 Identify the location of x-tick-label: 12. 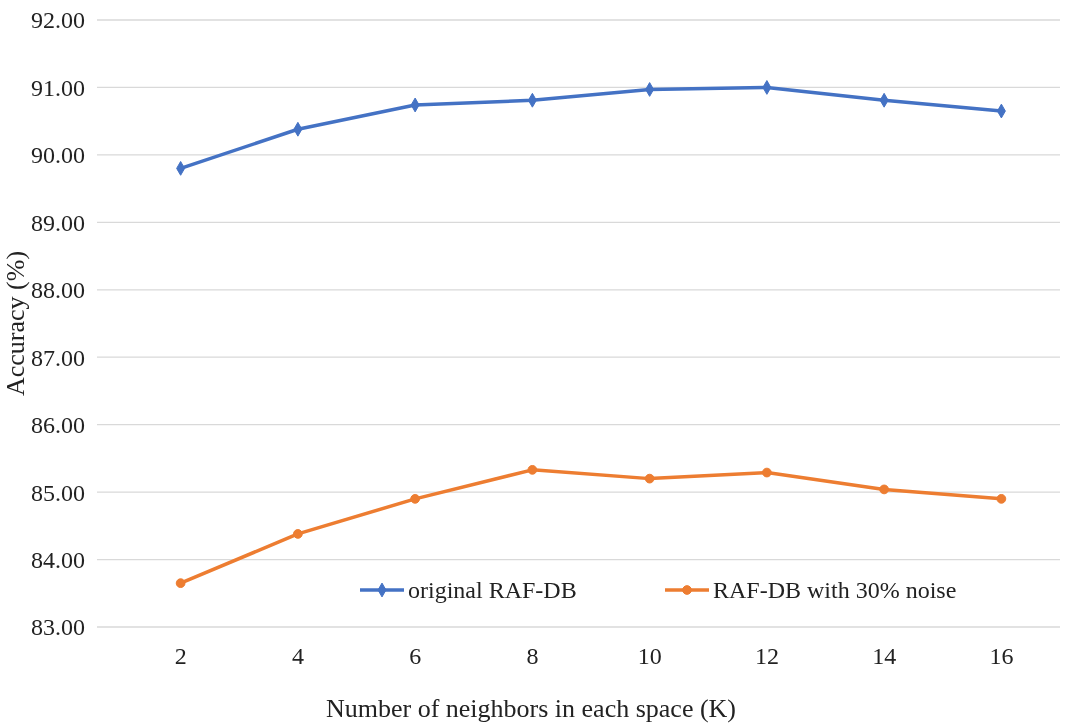
(766, 656).